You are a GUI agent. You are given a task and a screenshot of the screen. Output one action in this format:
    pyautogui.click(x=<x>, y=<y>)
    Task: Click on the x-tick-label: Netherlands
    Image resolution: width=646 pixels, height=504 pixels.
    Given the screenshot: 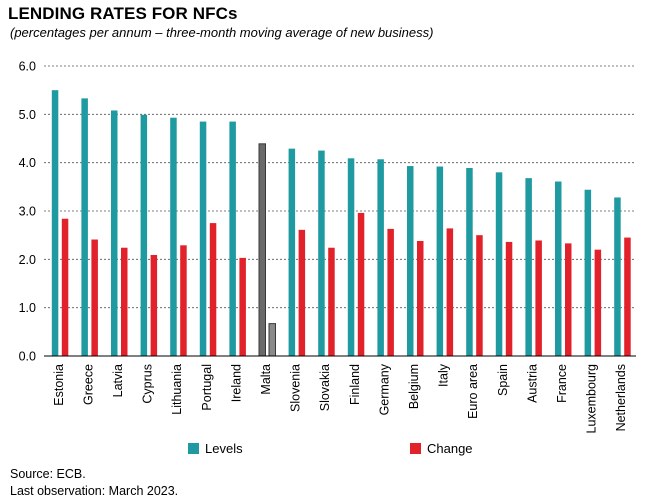 What is the action you would take?
    pyautogui.click(x=621, y=397)
    